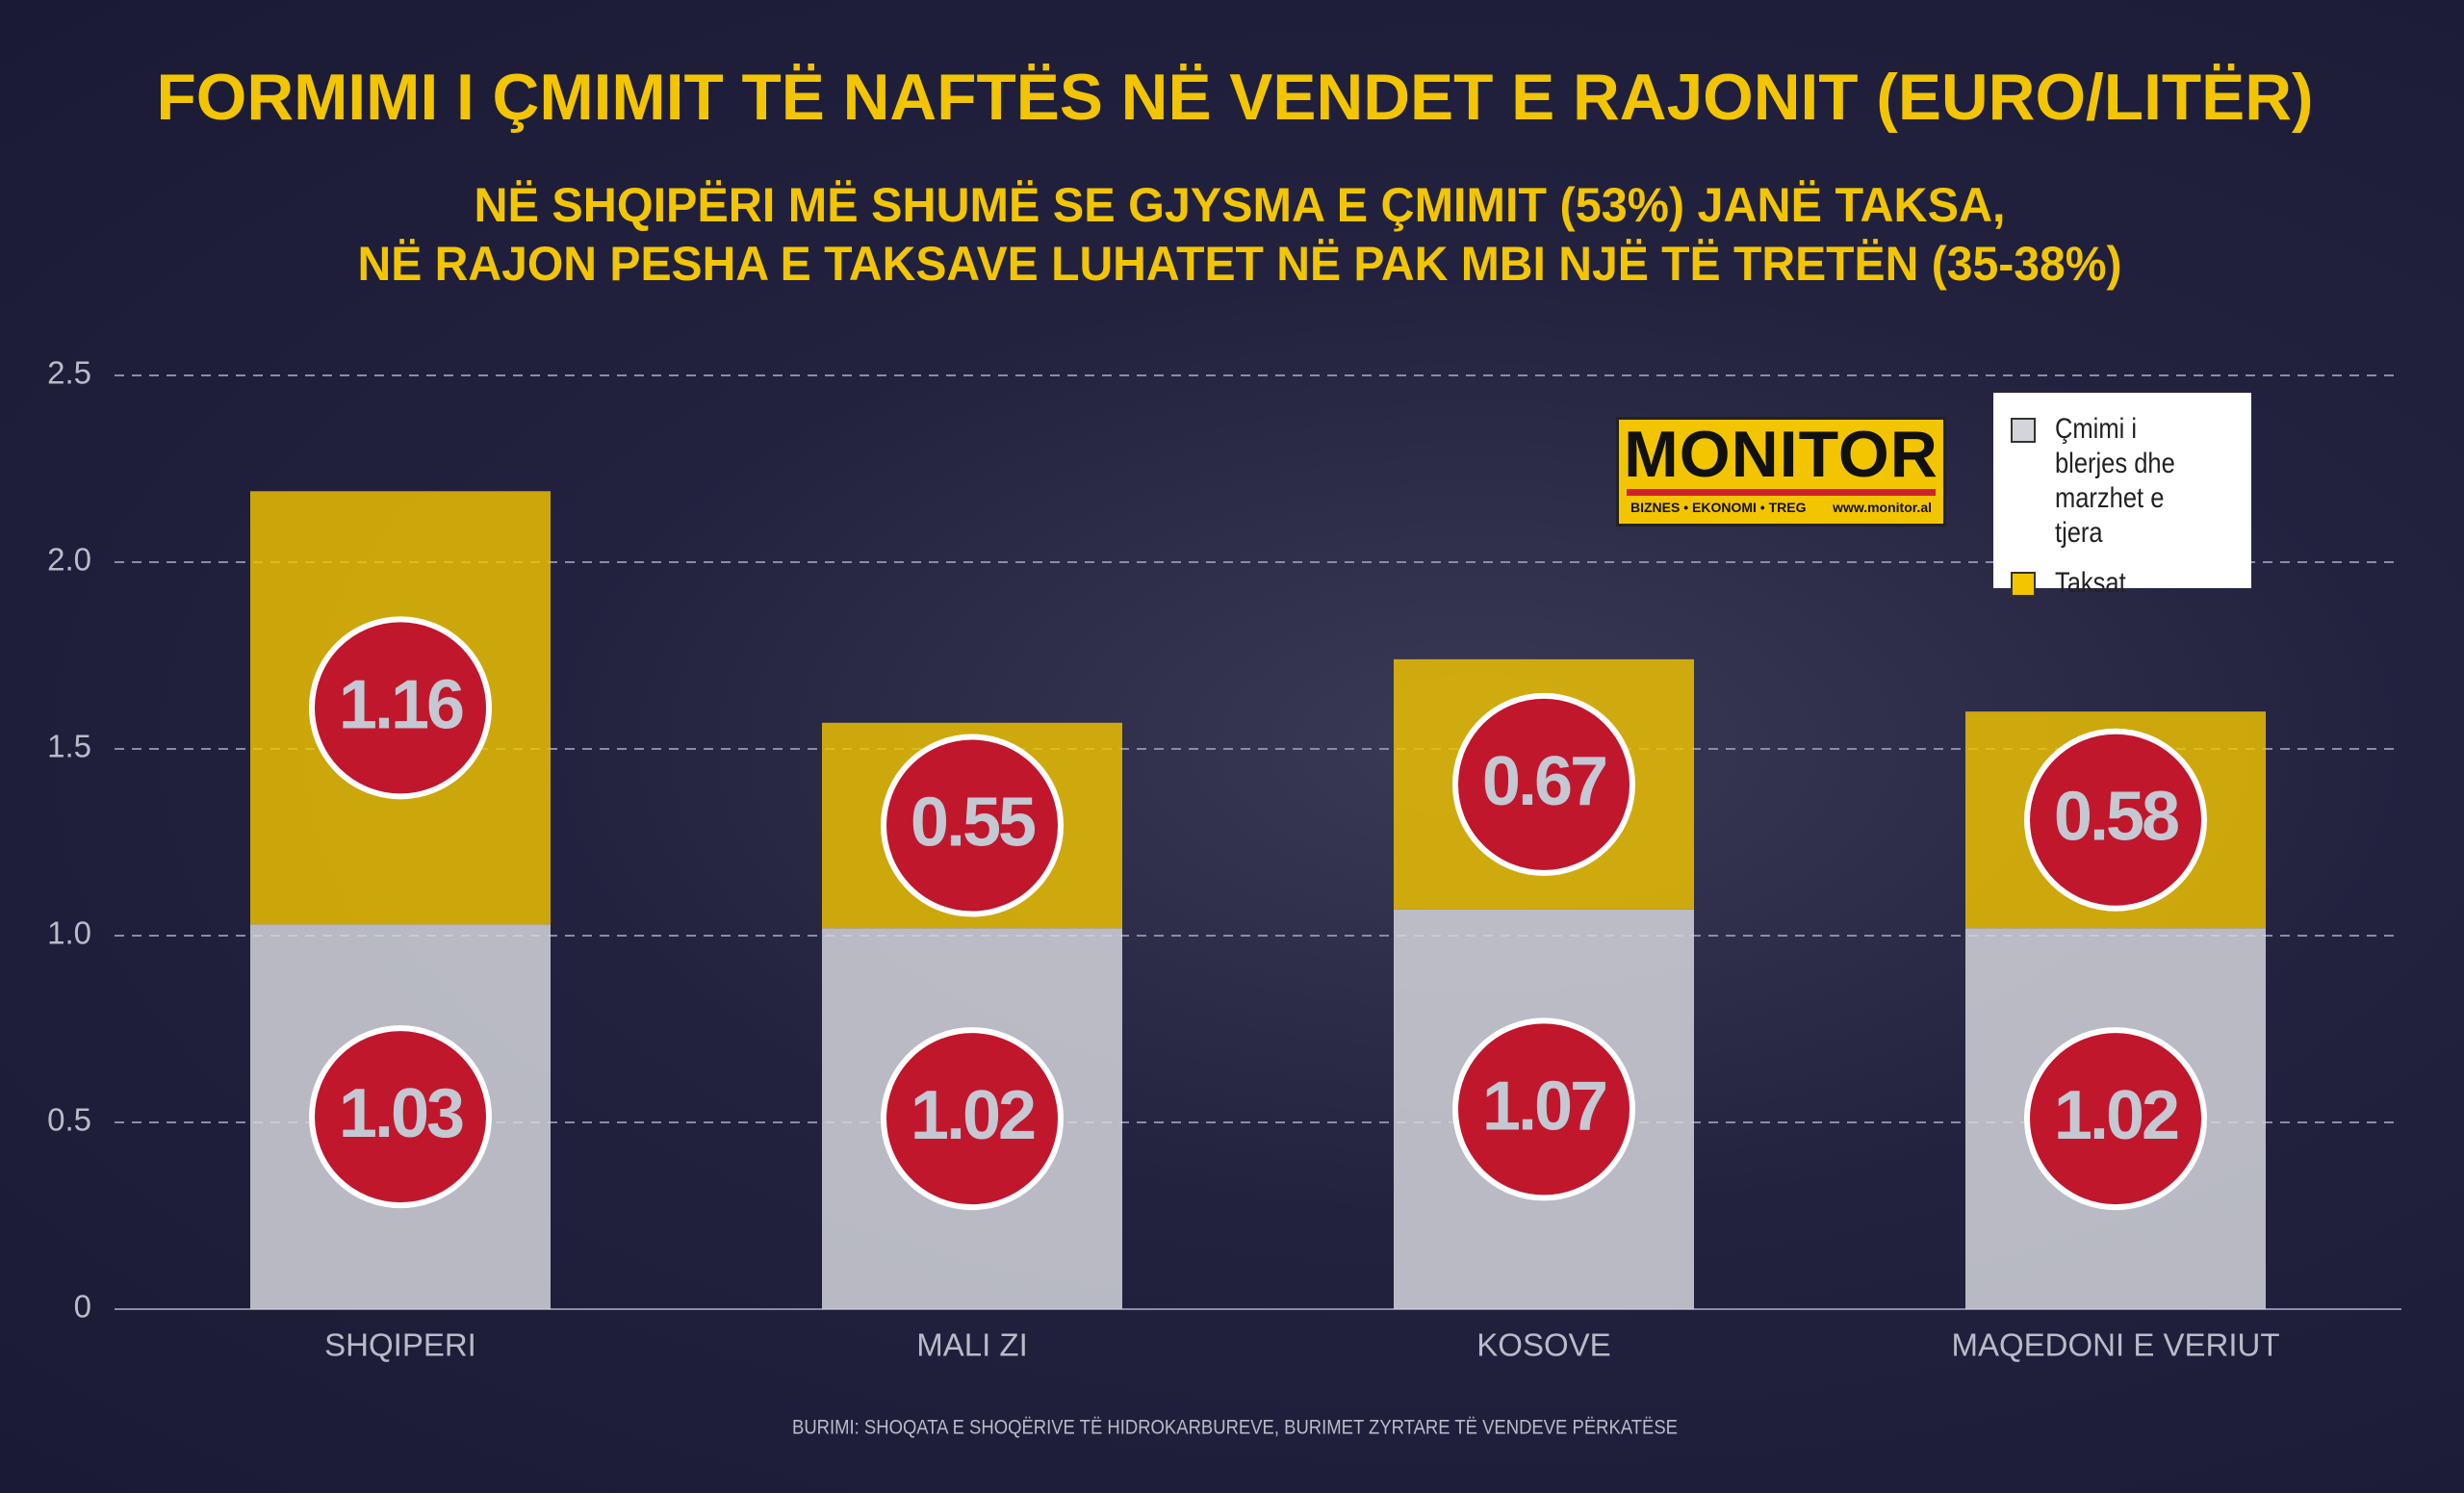 The height and width of the screenshot is (1493, 2464). Describe the element at coordinates (2115, 481) in the screenshot. I see `legend-label: Çmimi i blerjes dhe marzhet e tjera` at that location.